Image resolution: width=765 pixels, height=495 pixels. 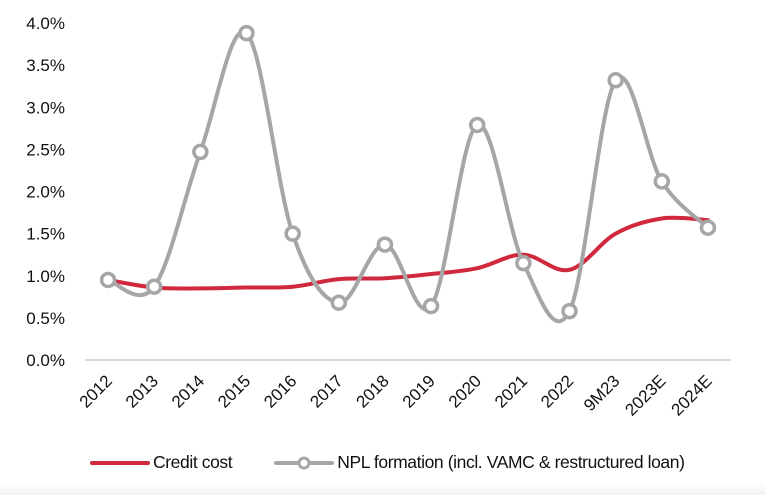 What do you see at coordinates (465, 391) in the screenshot?
I see `x-tick-label: 2020` at bounding box center [465, 391].